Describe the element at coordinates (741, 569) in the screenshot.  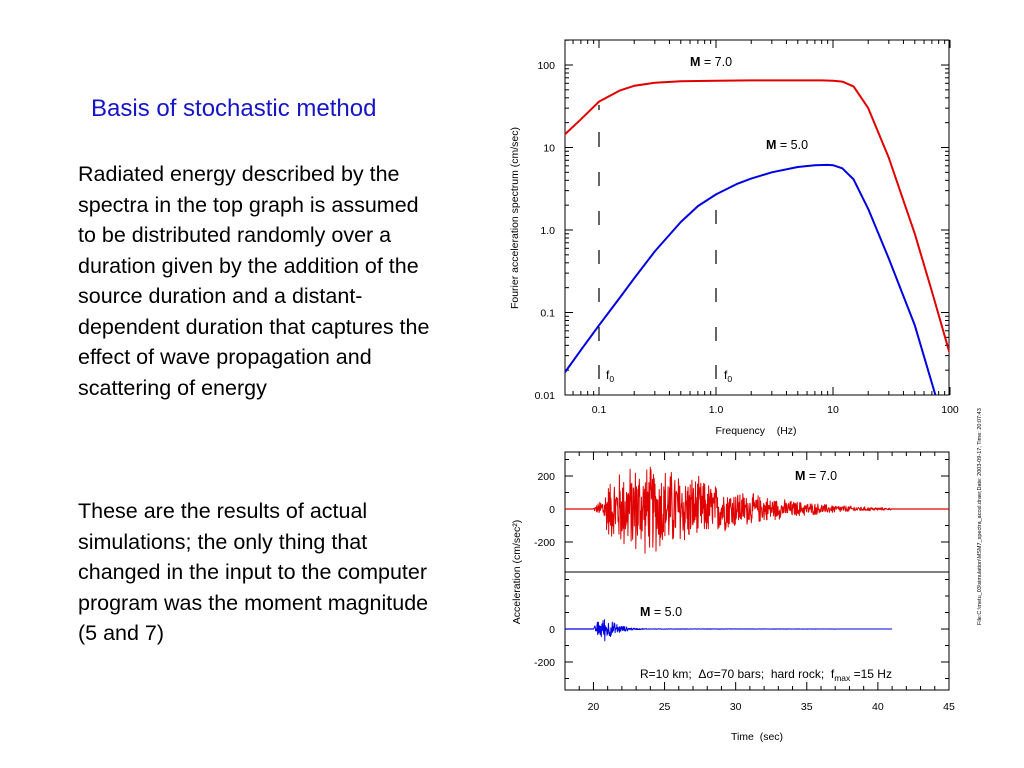
I see `acceleration-y-ticks: 200 0 -200 0 -200` at that location.